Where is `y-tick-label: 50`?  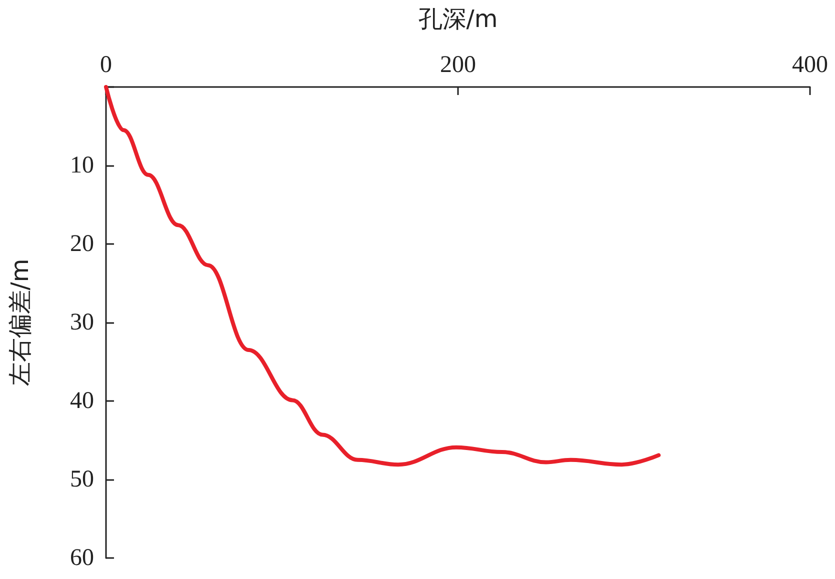
y-tick-label: 50 is located at coordinates (82, 479).